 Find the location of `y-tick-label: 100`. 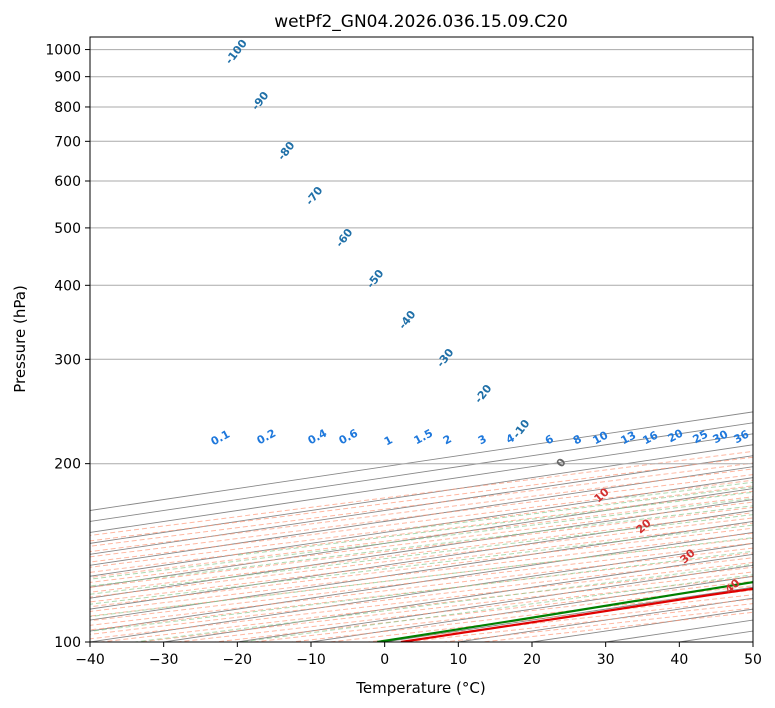

y-tick-label: 100 is located at coordinates (67, 643).